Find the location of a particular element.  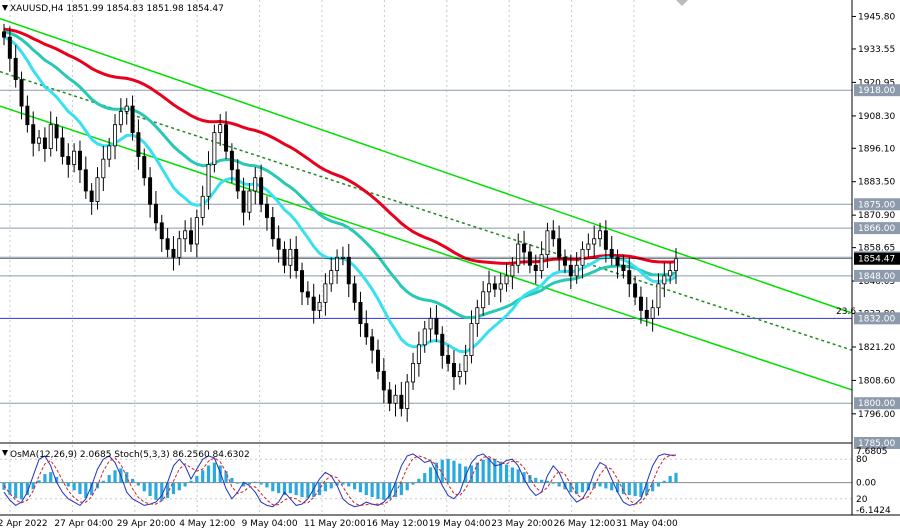

osma-axis-label: 0.00 is located at coordinates (866, 484).